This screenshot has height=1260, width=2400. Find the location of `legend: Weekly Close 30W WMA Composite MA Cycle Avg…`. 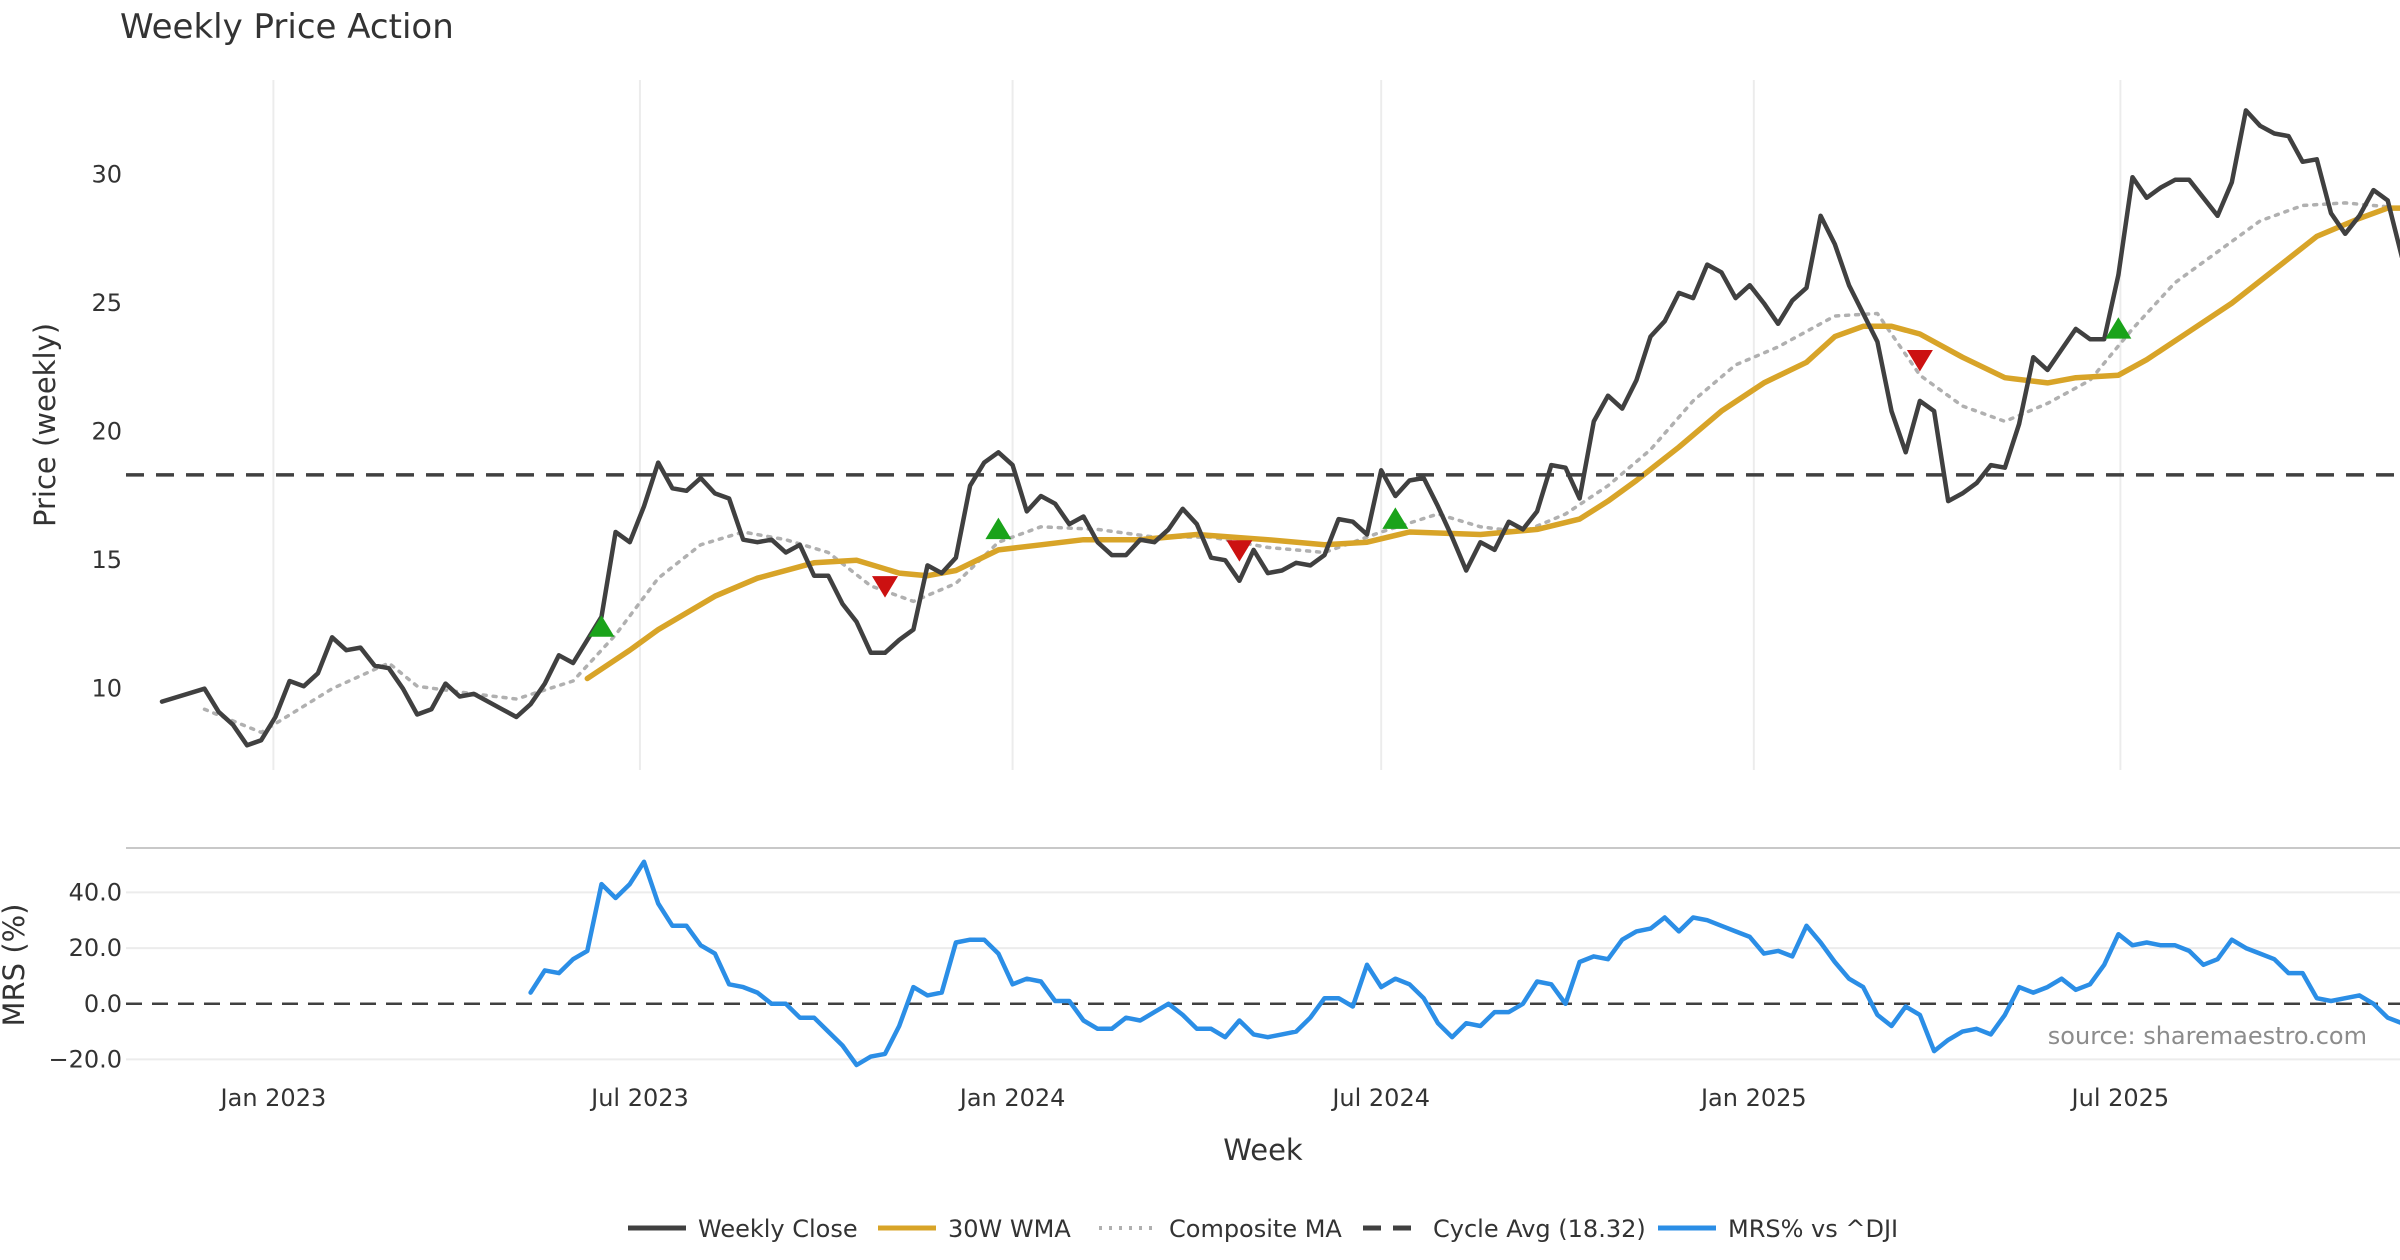

legend: Weekly Close 30W WMA Composite MA Cycle Avg… is located at coordinates (1263, 1229).